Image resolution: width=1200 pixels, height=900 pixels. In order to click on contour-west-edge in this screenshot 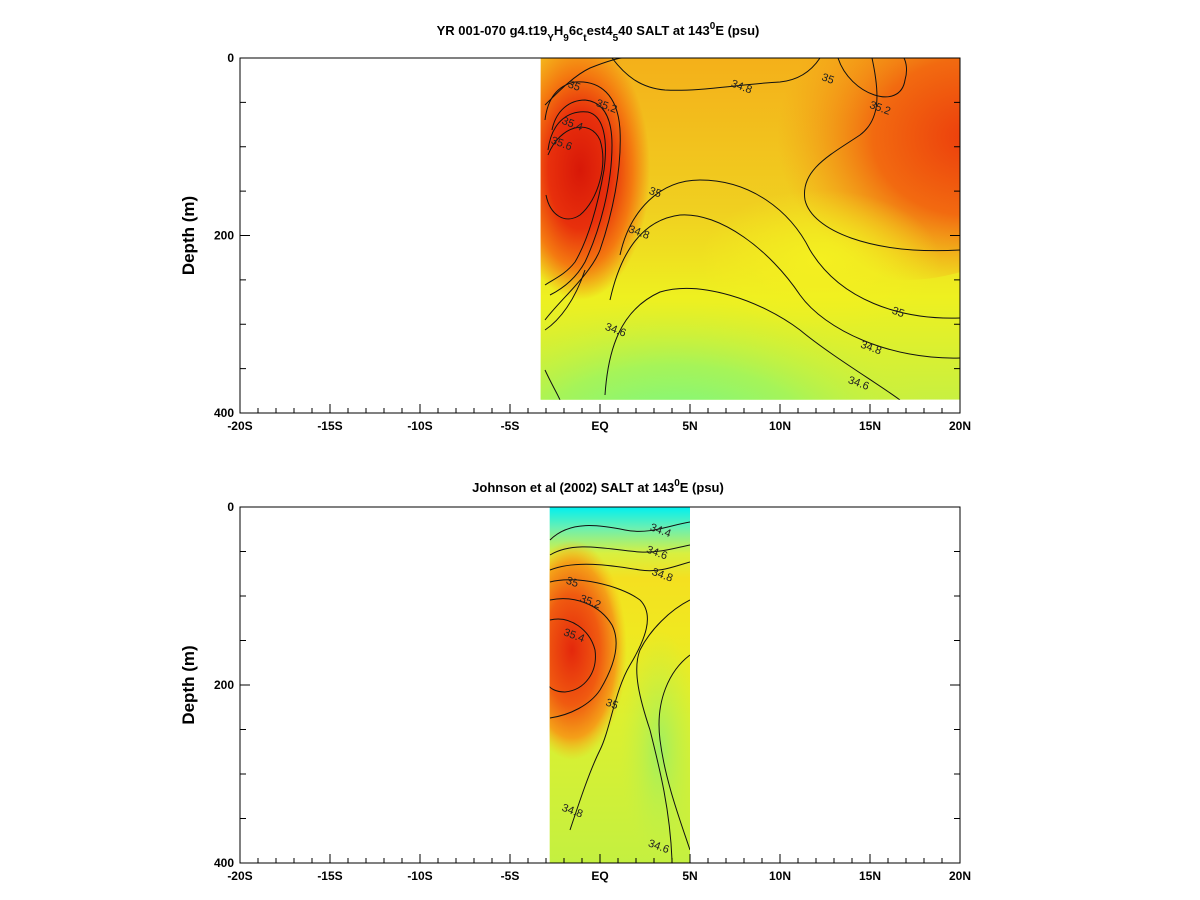, I will do `click(565, 334)`.